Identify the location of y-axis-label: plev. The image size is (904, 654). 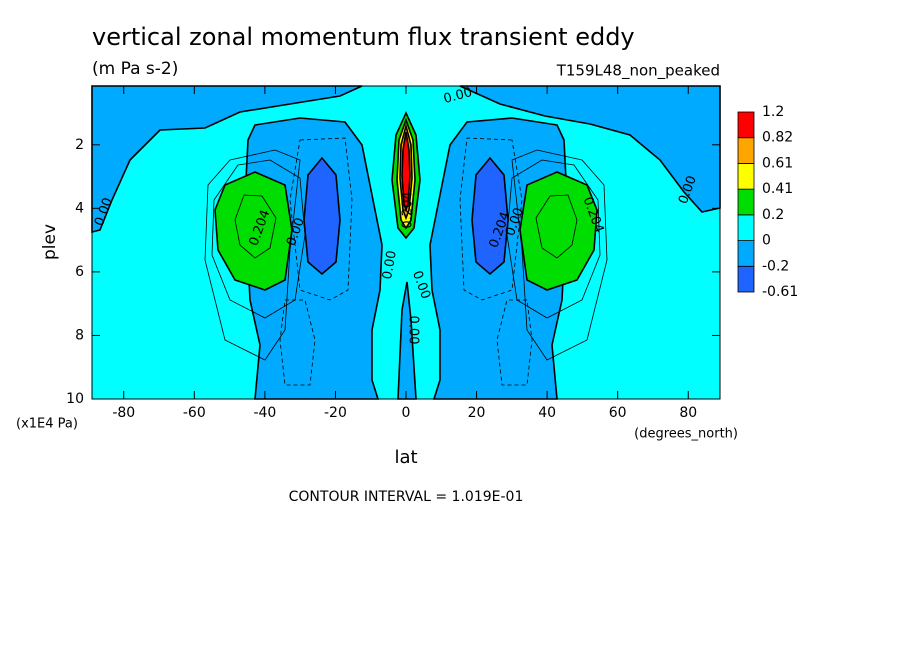
(50, 242).